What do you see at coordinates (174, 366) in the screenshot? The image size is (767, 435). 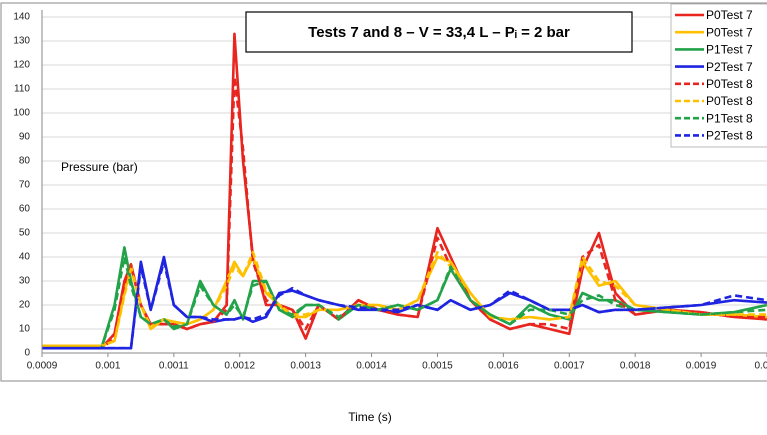 I see `x-tick-label: 0.0011` at bounding box center [174, 366].